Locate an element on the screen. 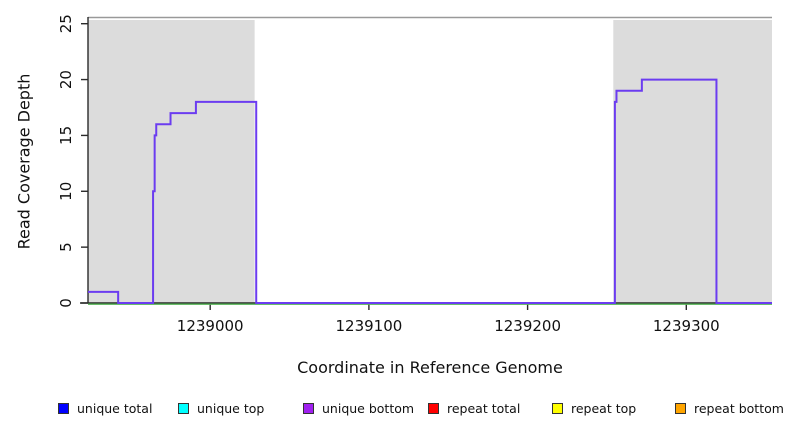 This screenshot has height=432, width=792. repeat-total-swatch-icon is located at coordinates (433, 408).